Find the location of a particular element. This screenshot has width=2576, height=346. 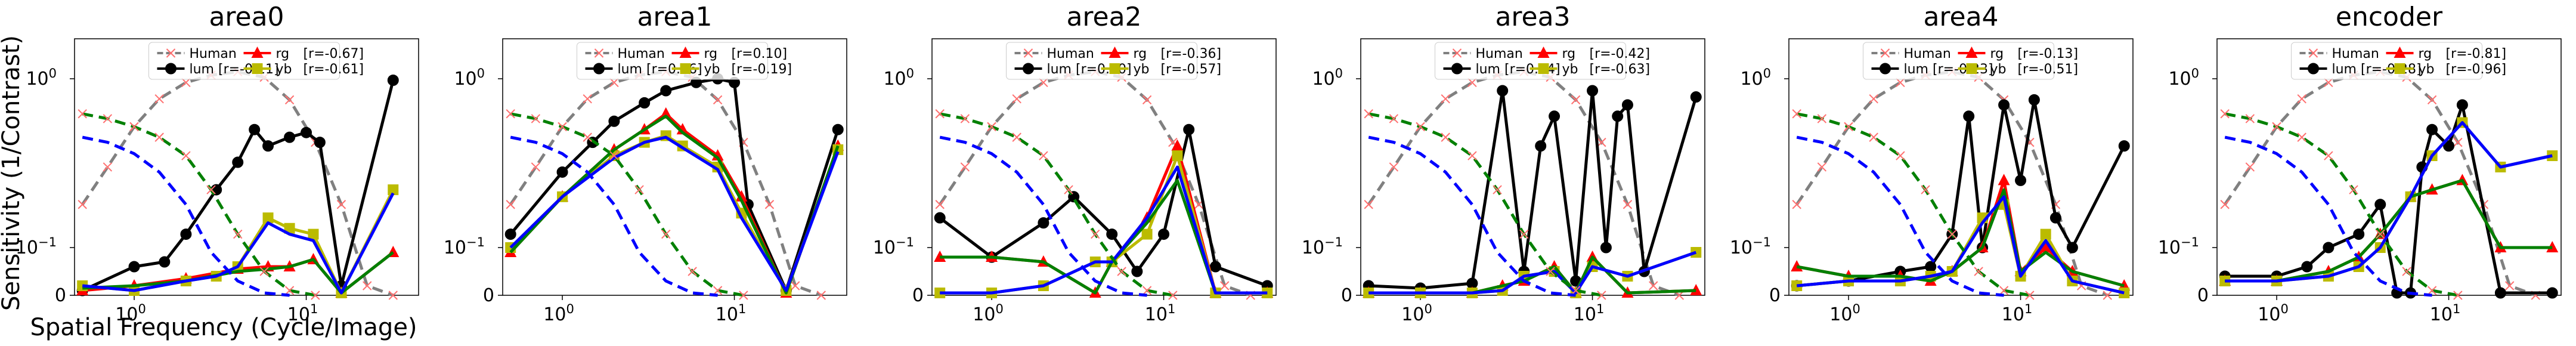

legend-r-value: [r=-0.13] is located at coordinates (2049, 54).